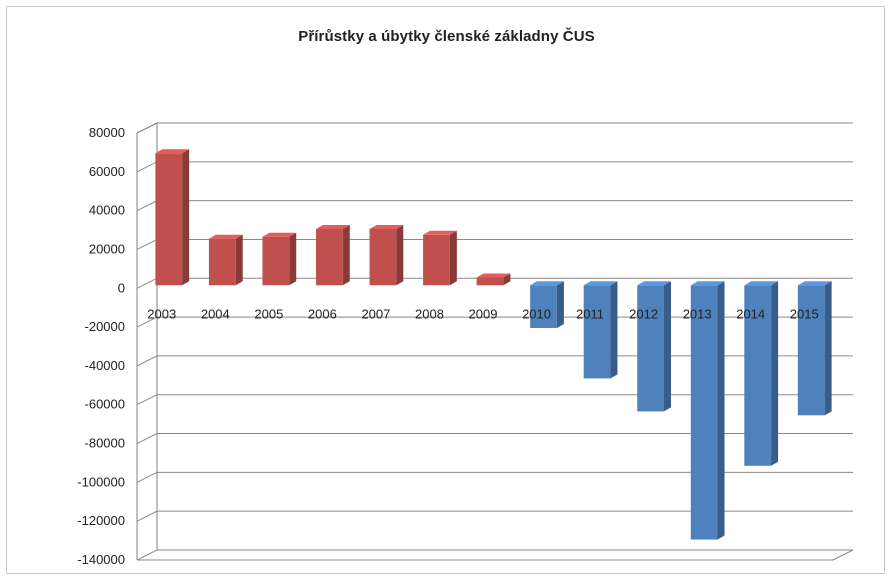 This screenshot has height=580, width=893. I want to click on side-wall-edge, so click(147, 336).